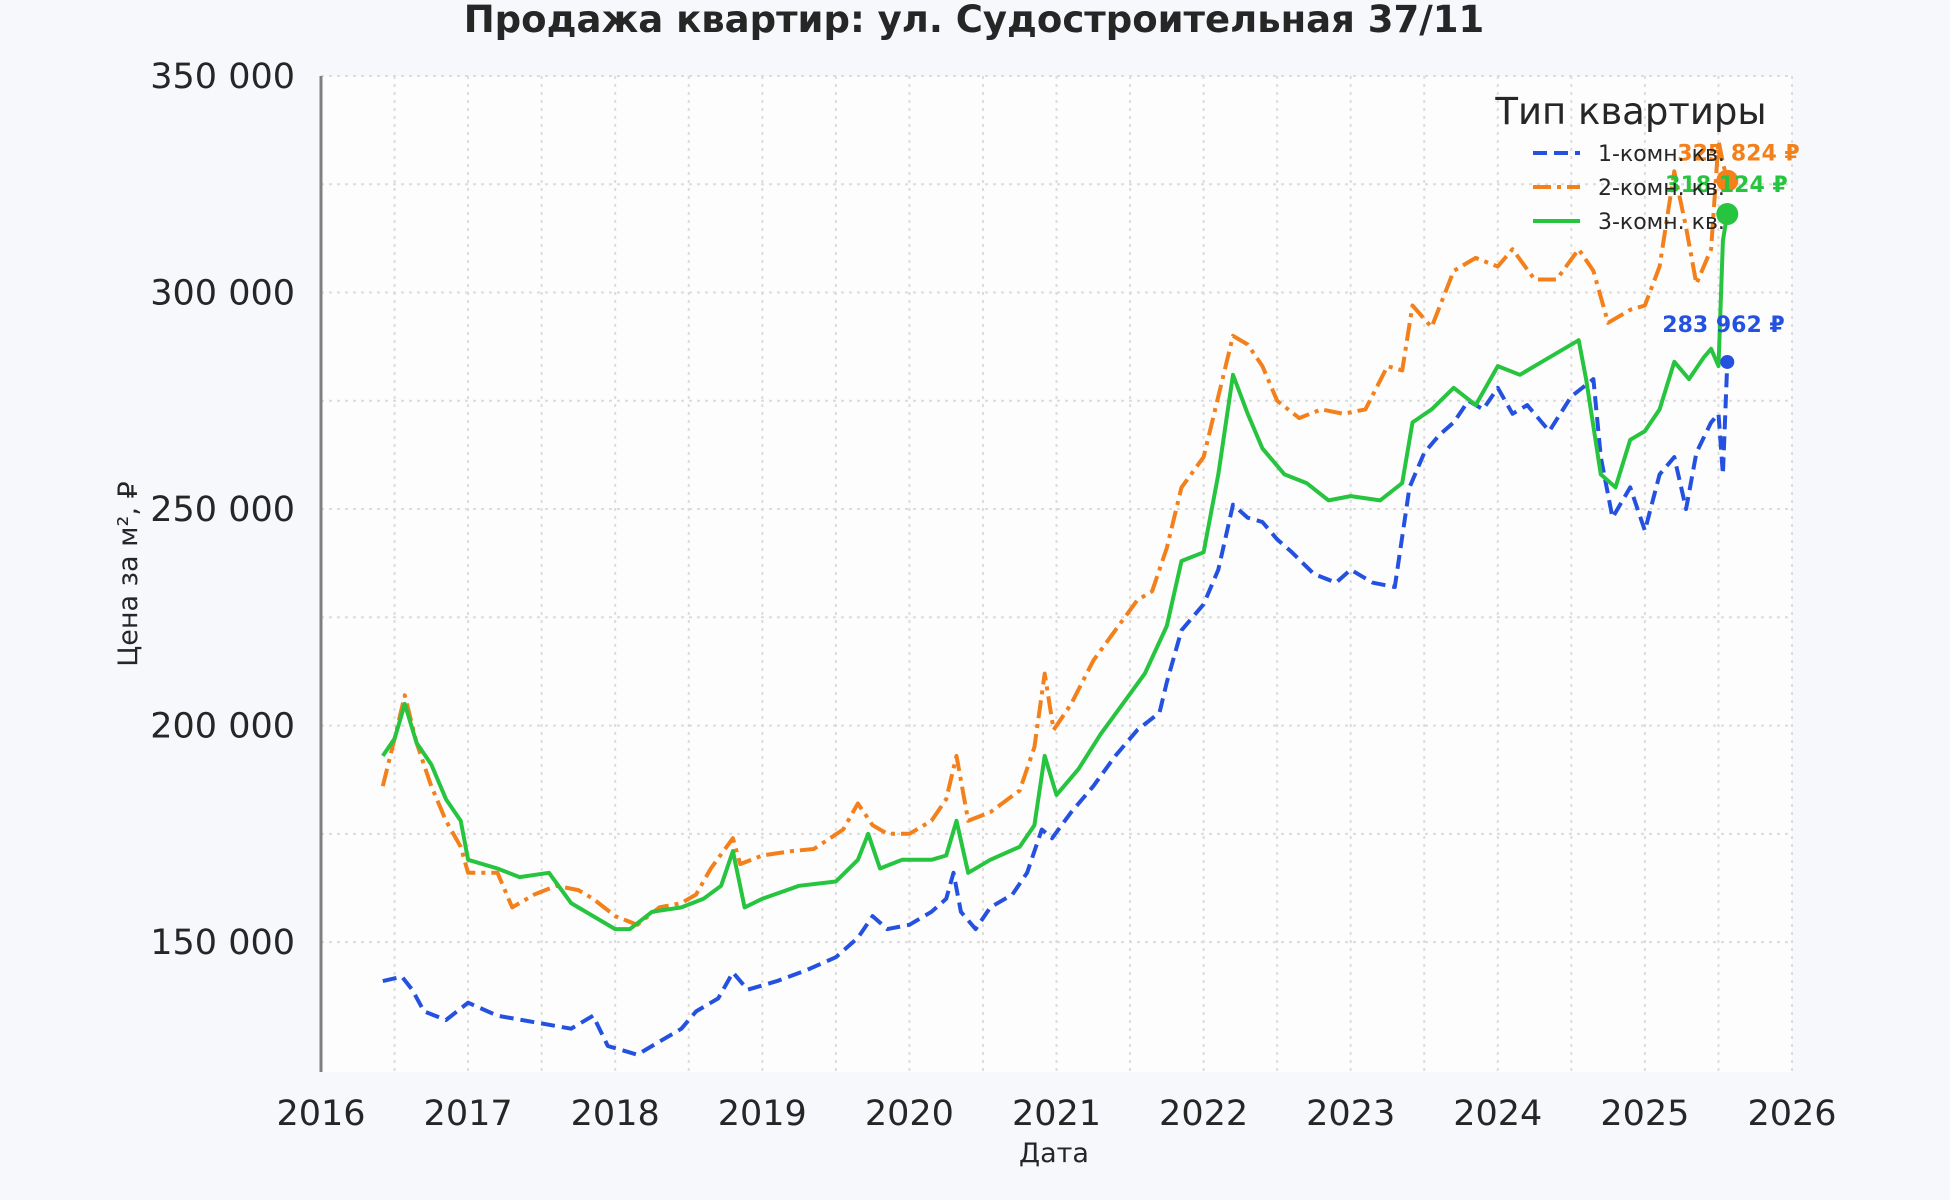 This screenshot has height=1200, width=1950. What do you see at coordinates (1644, 1114) in the screenshot?
I see `x-tick-label: 2025` at bounding box center [1644, 1114].